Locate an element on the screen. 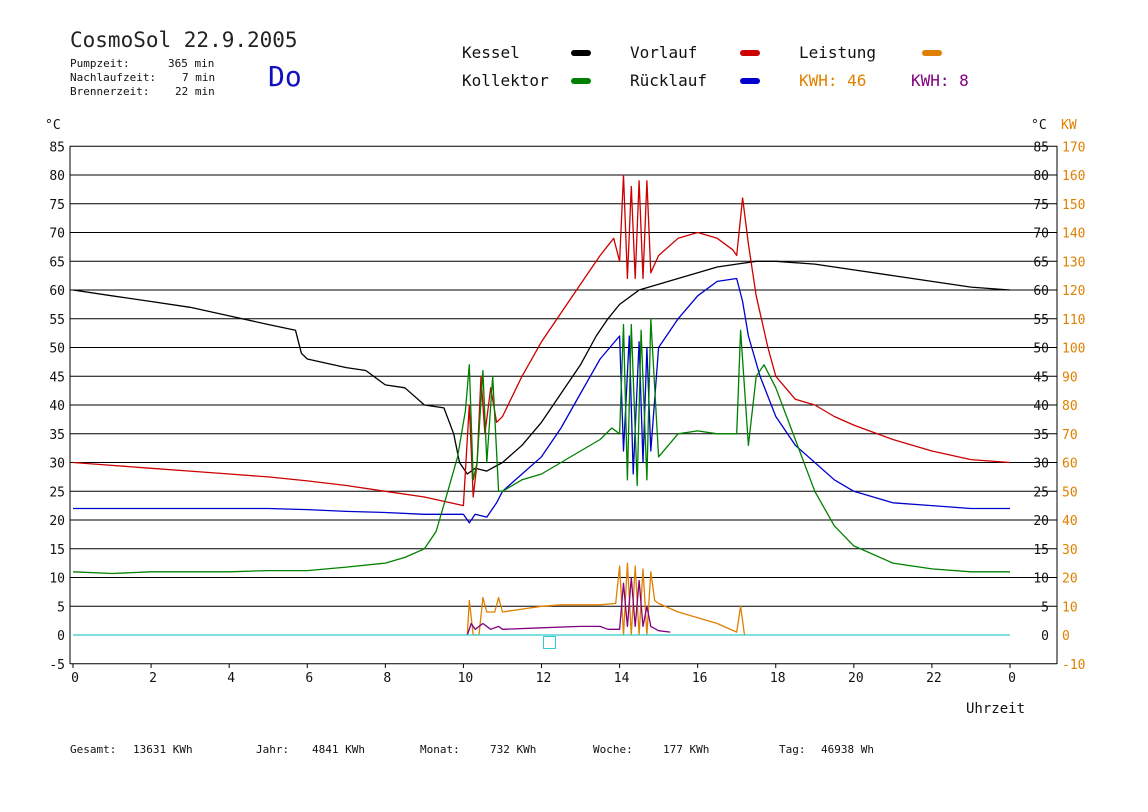  y-tick-label-right-c: 80 is located at coordinates (1041, 176).